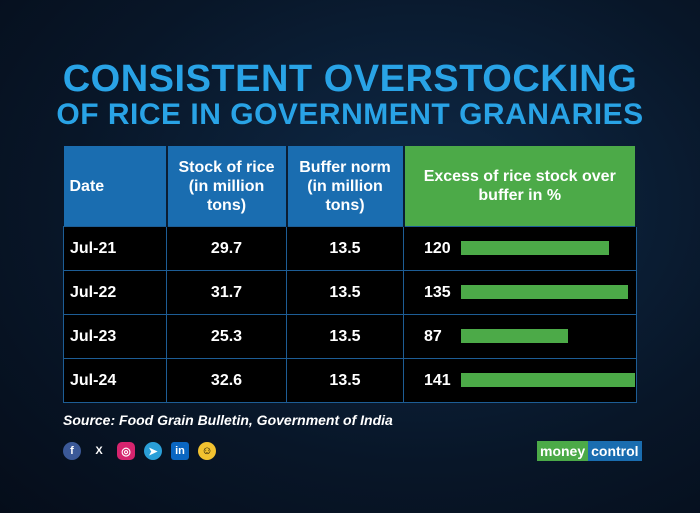  I want to click on x-icon: X, so click(99, 451).